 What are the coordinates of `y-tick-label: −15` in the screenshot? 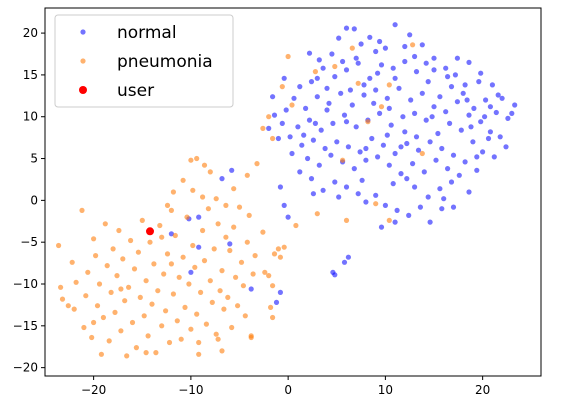 It's located at (25, 326).